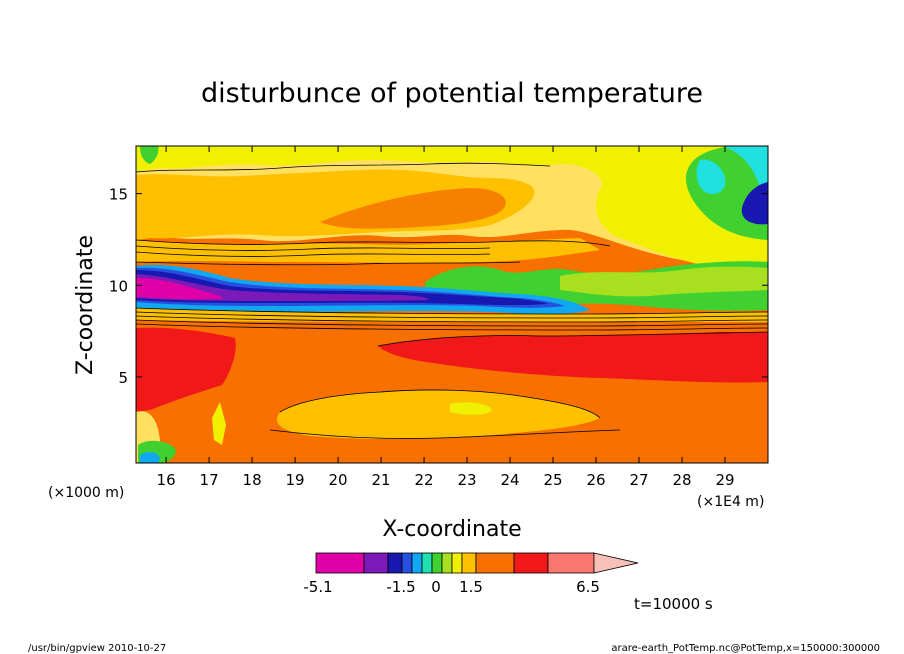 Image resolution: width=904 pixels, height=654 pixels. Describe the element at coordinates (97, 648) in the screenshot. I see `footer-left: /usr/bin/gpview 2010-10-27` at that location.